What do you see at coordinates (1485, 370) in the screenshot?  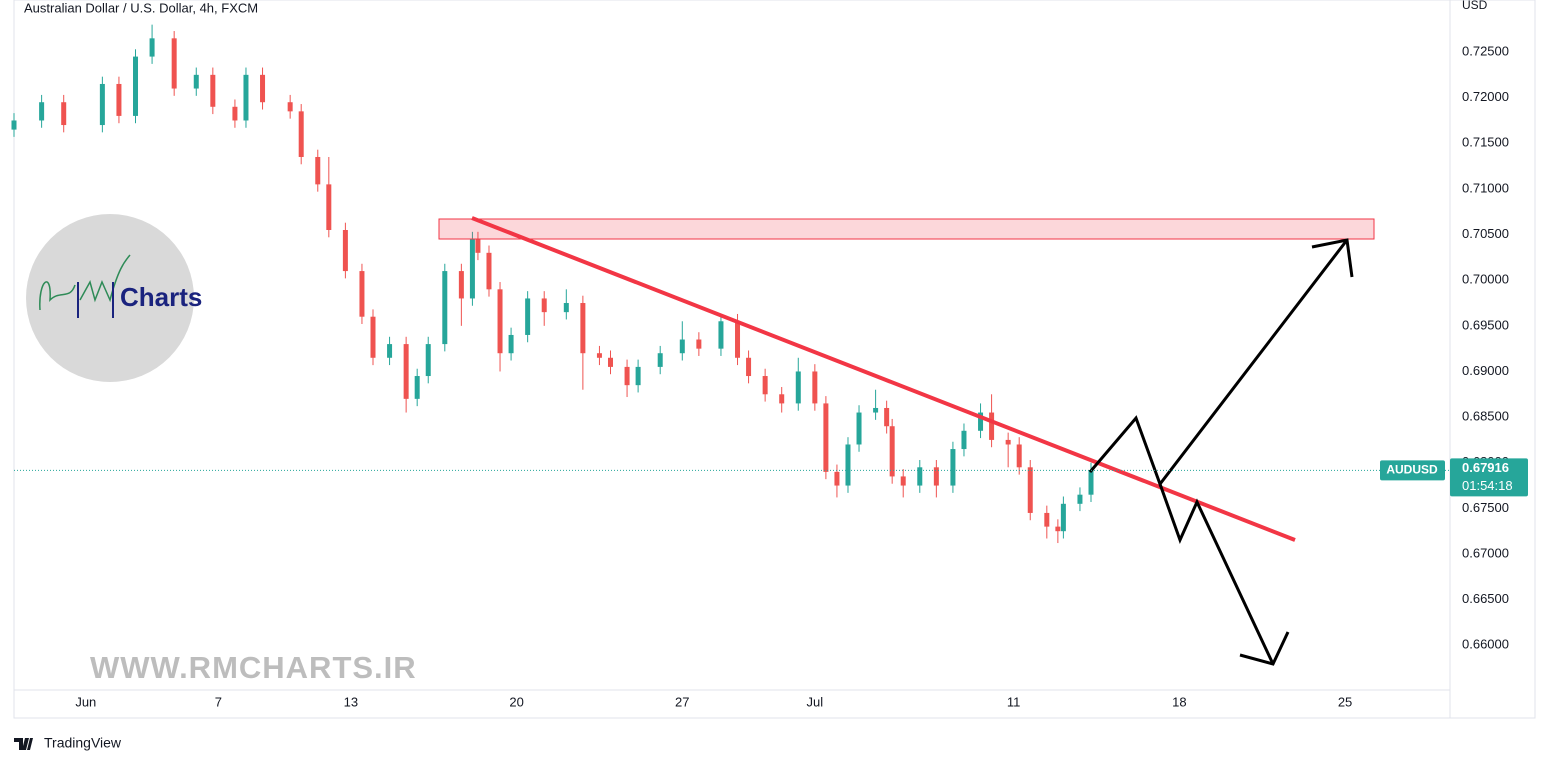 I see `y-tick-label: 0.69000` at bounding box center [1485, 370].